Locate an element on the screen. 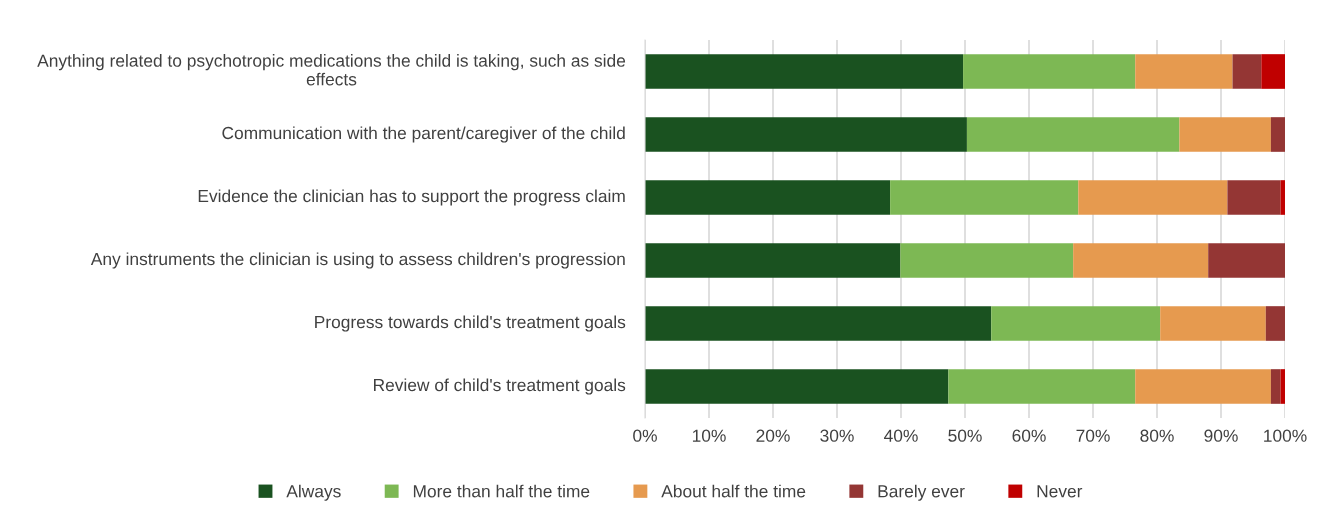 Image resolution: width=1341 pixels, height=527 pixels. x-tick-label: 10% is located at coordinates (709, 435).